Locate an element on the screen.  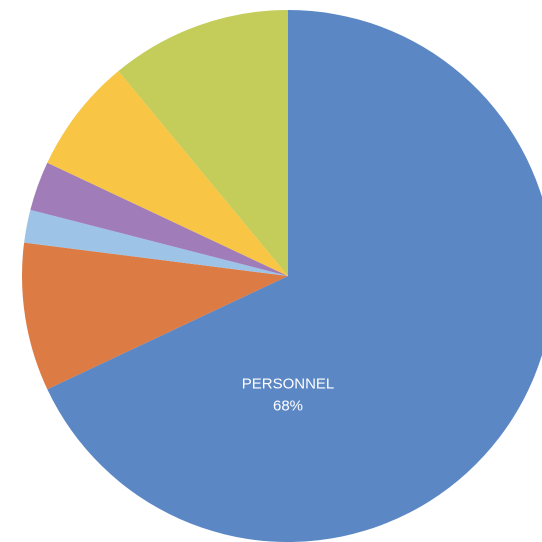
slice-label: PERSONNEL is located at coordinates (288, 384).